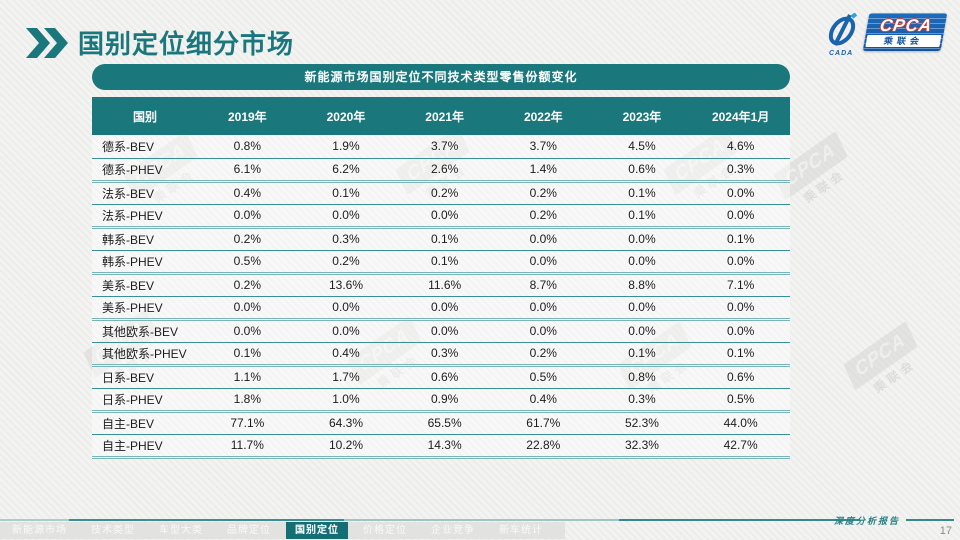 This screenshot has height=540, width=960. I want to click on share-value-cell: 1.0%, so click(346, 400).